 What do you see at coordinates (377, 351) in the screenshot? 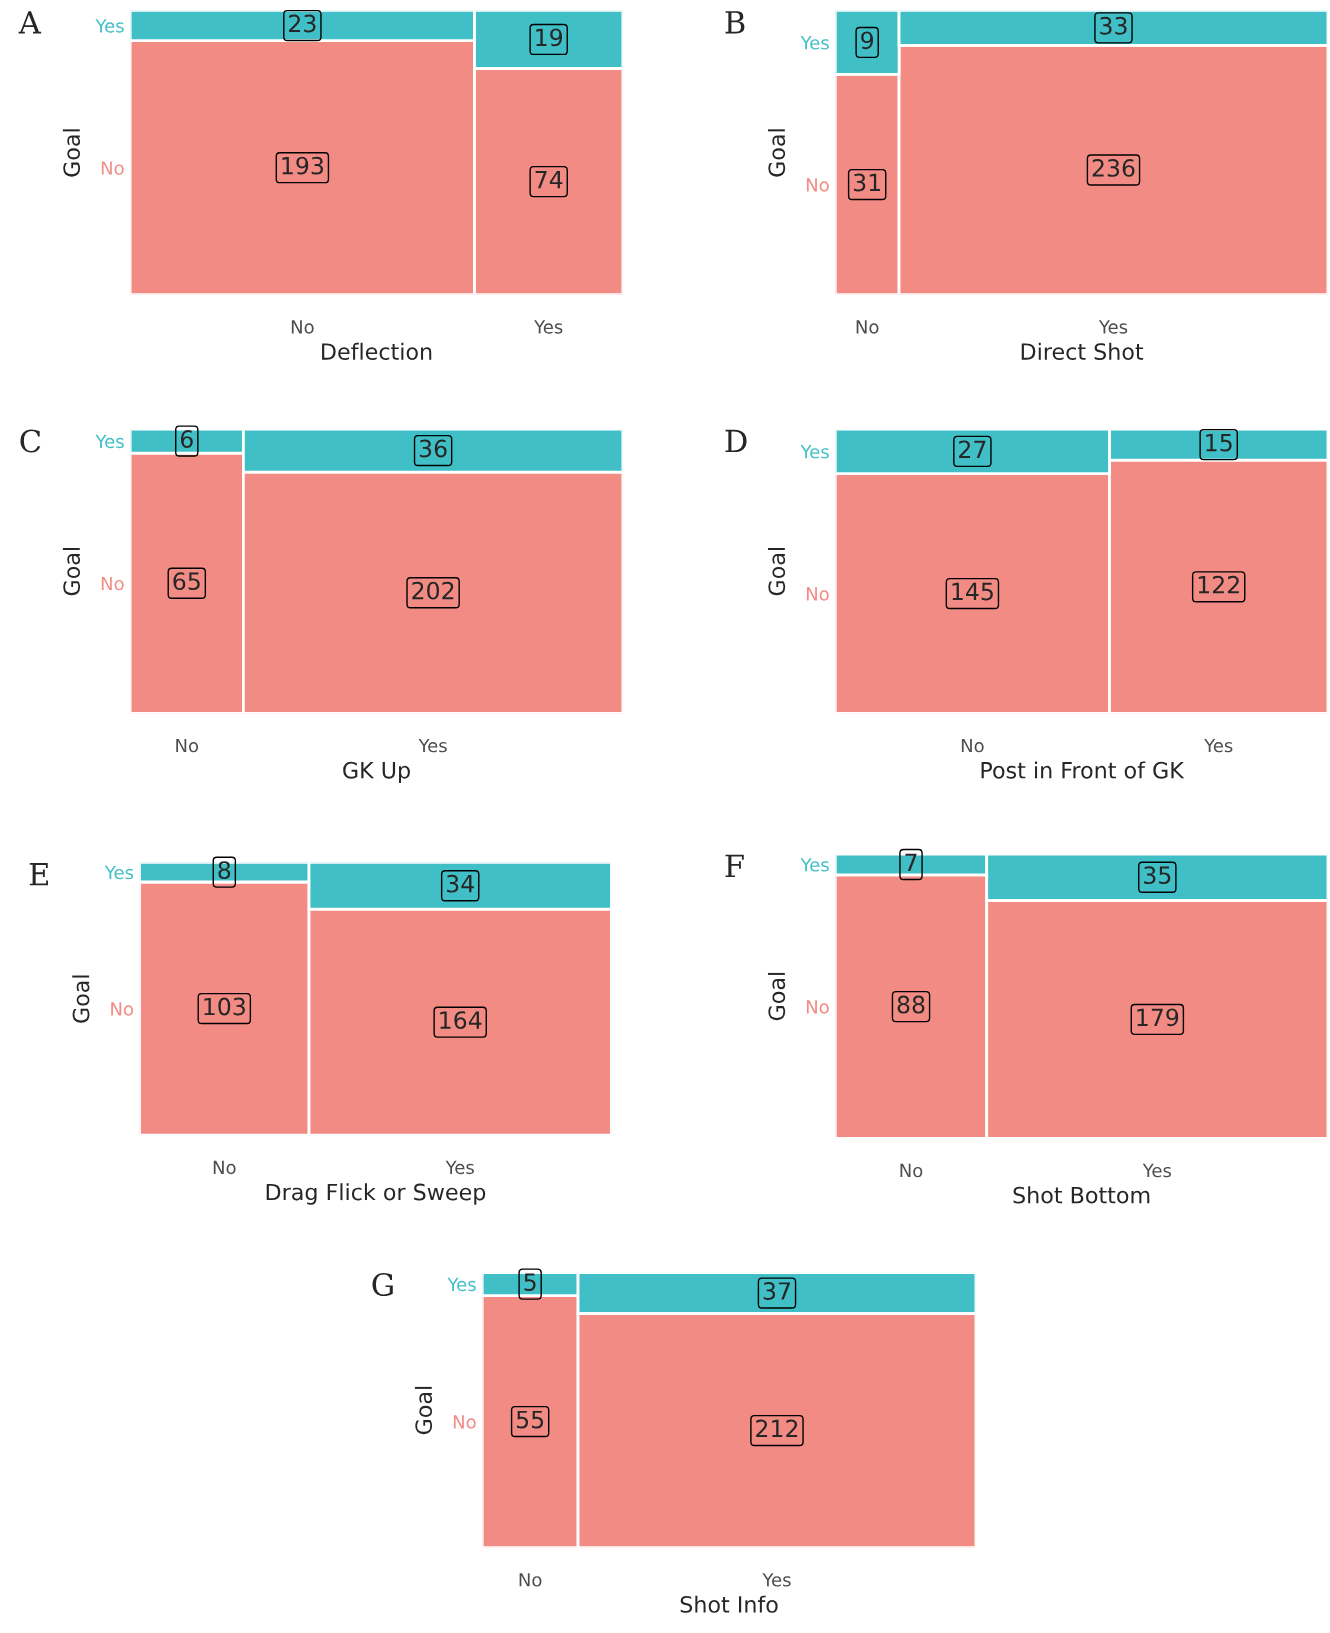
I see `text: Deflection` at bounding box center [377, 351].